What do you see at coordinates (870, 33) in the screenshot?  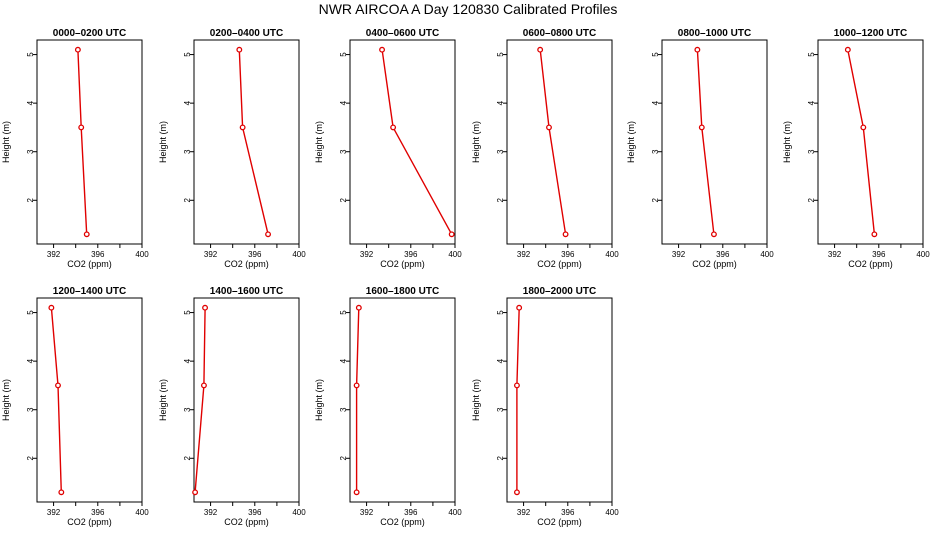 I see `panel-title: 1000–1200 UTC` at bounding box center [870, 33].